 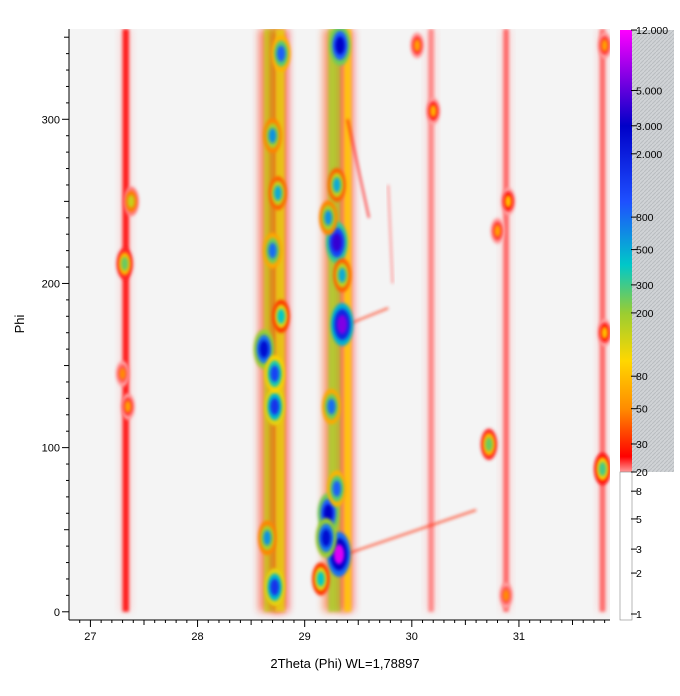 I want to click on y-tick-label: 0, so click(x=57, y=613).